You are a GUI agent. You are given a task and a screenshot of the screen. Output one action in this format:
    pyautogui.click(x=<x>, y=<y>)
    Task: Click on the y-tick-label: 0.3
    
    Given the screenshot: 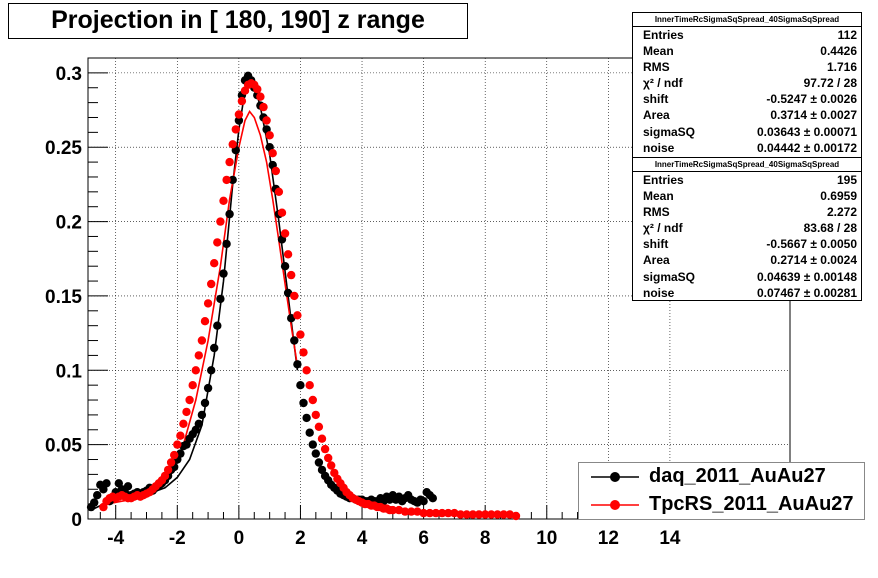 What is the action you would take?
    pyautogui.click(x=69, y=74)
    